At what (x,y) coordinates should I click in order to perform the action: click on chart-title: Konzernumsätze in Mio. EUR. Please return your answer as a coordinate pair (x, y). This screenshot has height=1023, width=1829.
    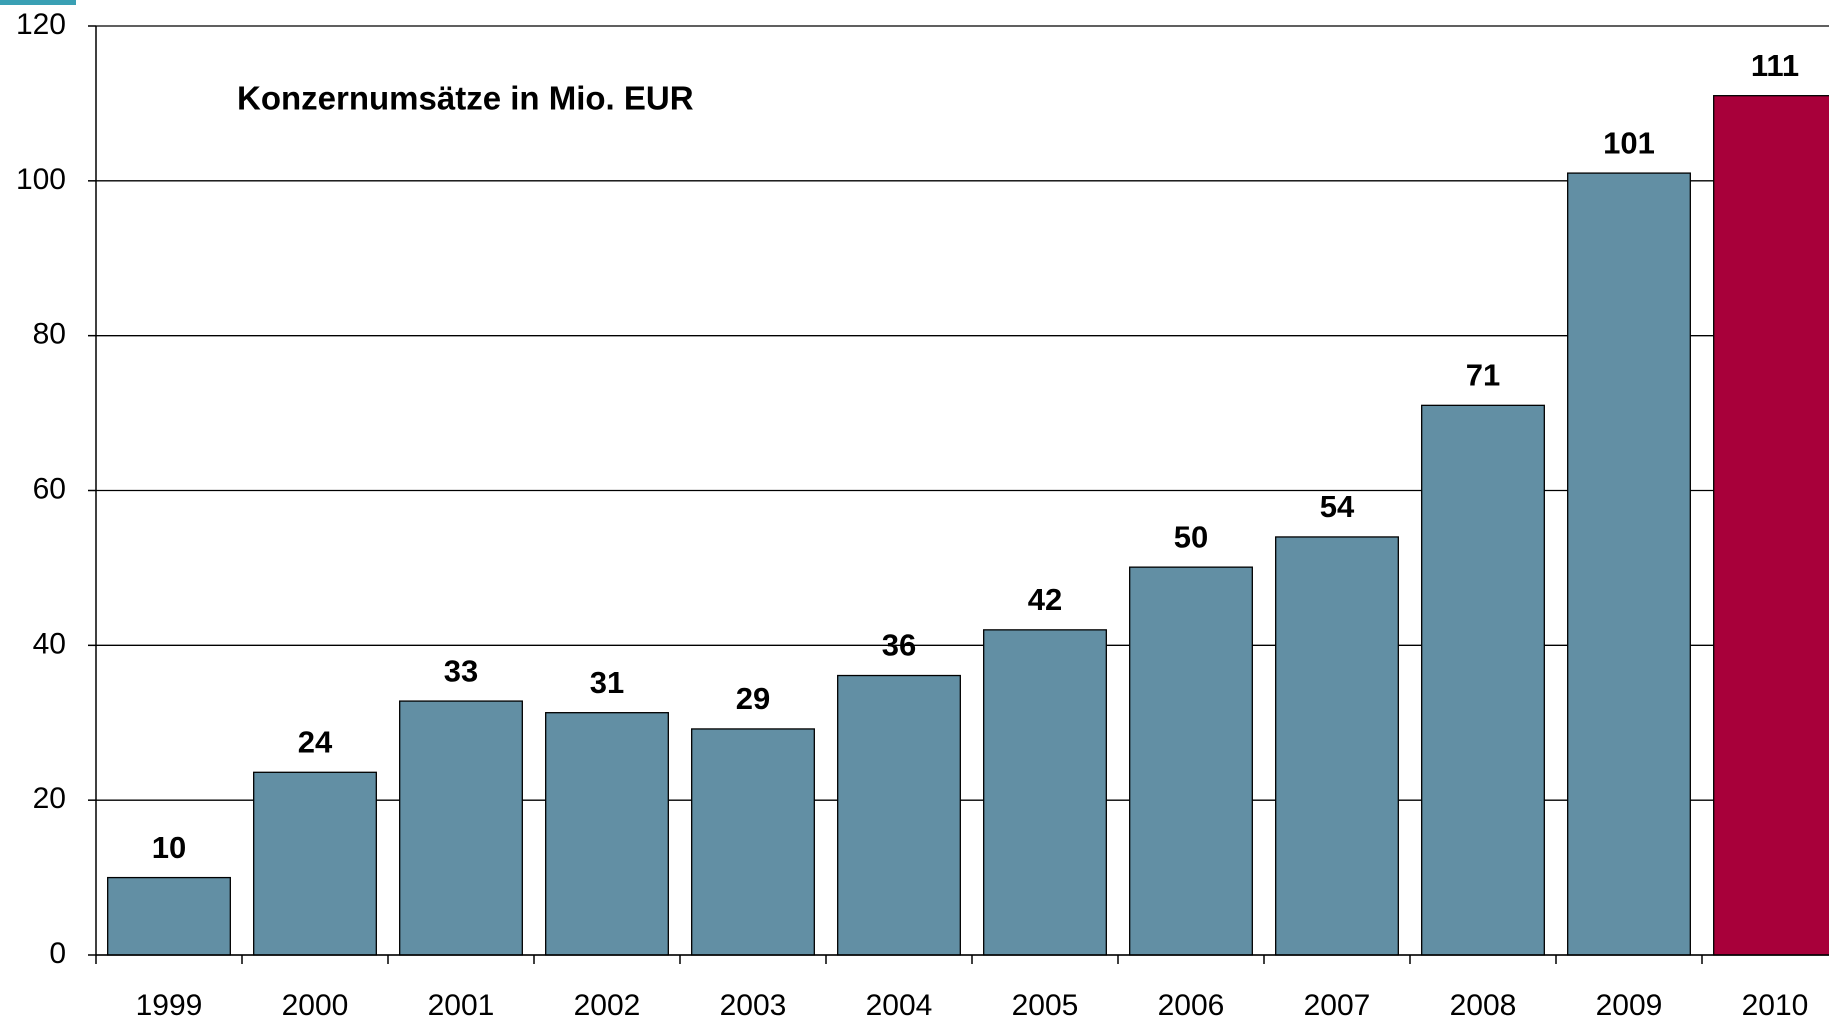
    Looking at the image, I should click on (465, 98).